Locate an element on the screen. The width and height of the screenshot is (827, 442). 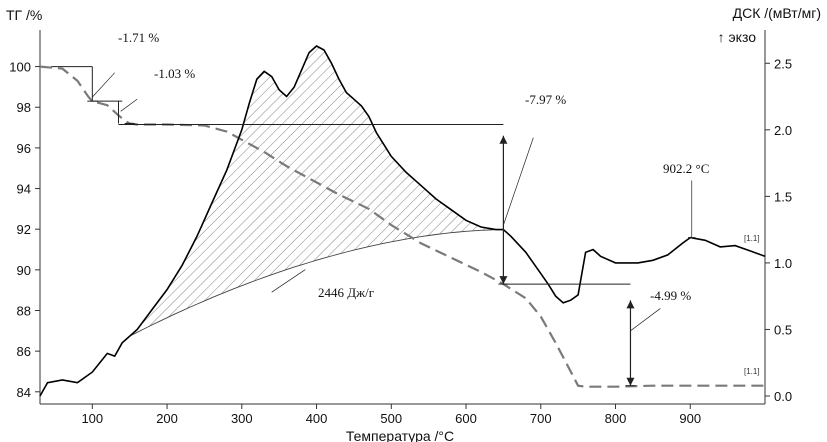
right-axis-title: ДСК /(мВт/мг) is located at coordinates (777, 13).